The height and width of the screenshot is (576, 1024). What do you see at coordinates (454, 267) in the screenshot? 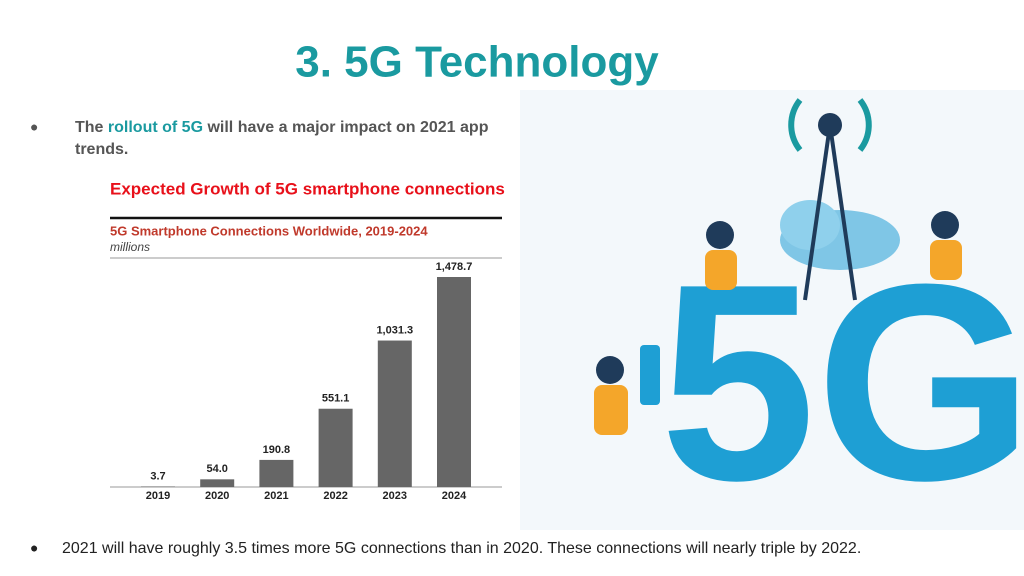
I see `value-label: 1,478.7` at bounding box center [454, 267].